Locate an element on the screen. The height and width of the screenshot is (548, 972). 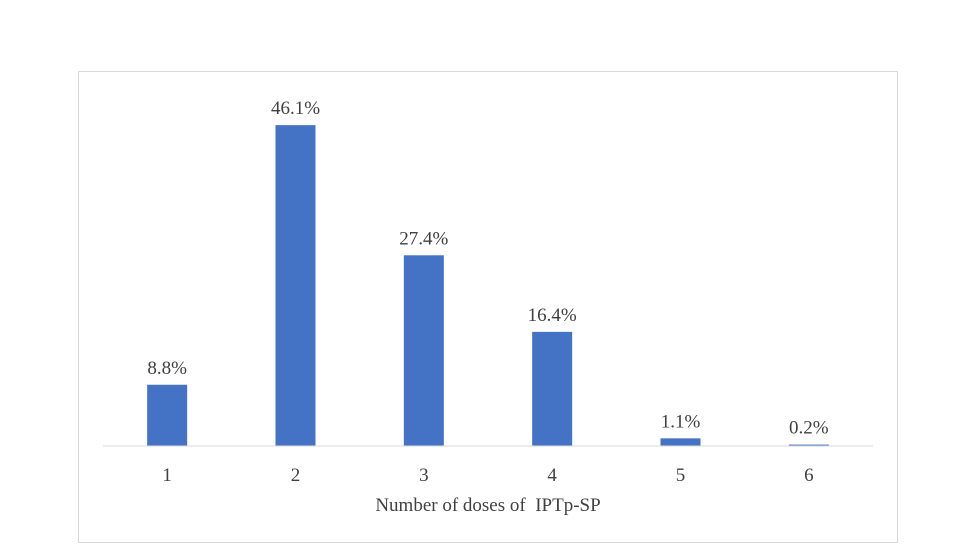
data-label-5: 1.1% is located at coordinates (681, 421).